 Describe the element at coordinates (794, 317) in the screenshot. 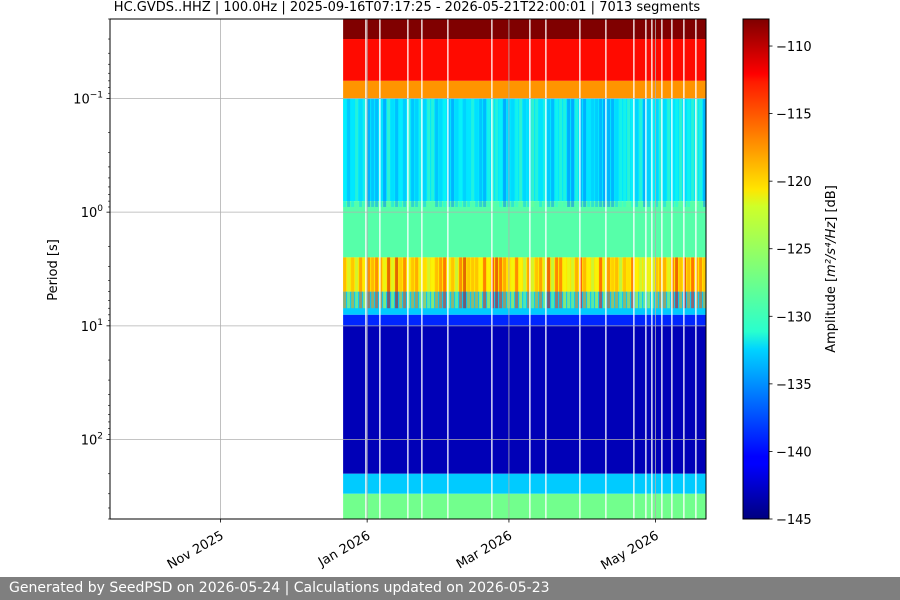

I see `colorbar-tick-label: −130` at that location.